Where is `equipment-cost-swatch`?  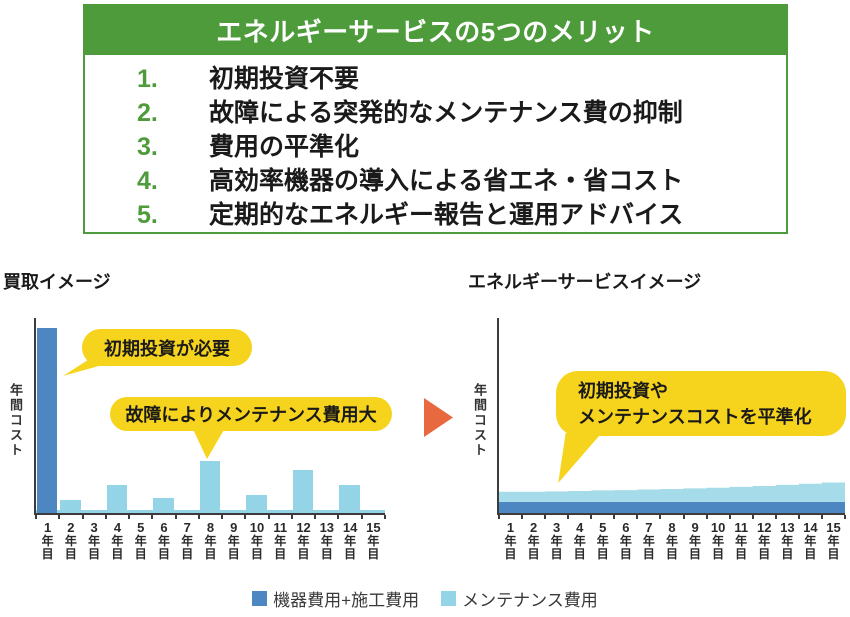
equipment-cost-swatch is located at coordinates (260, 598).